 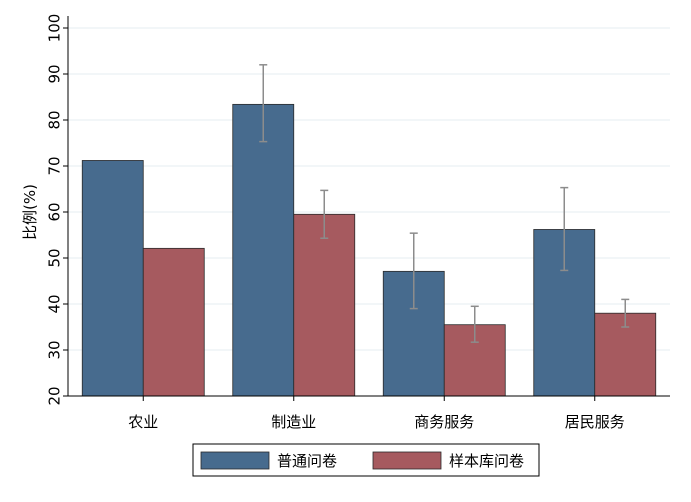 What do you see at coordinates (54, 257) in the screenshot?
I see `y-tick-label: 50` at bounding box center [54, 257].